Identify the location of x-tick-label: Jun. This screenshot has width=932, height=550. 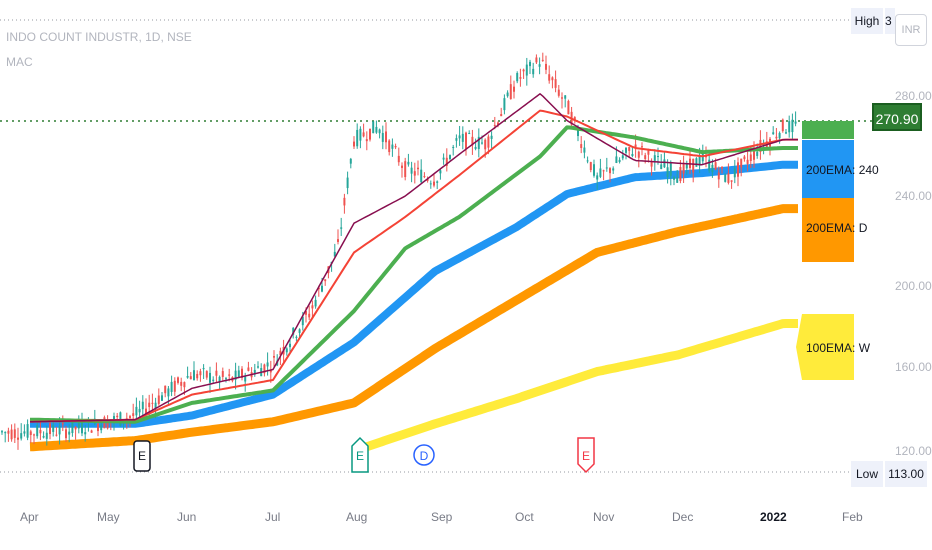
(186, 517).